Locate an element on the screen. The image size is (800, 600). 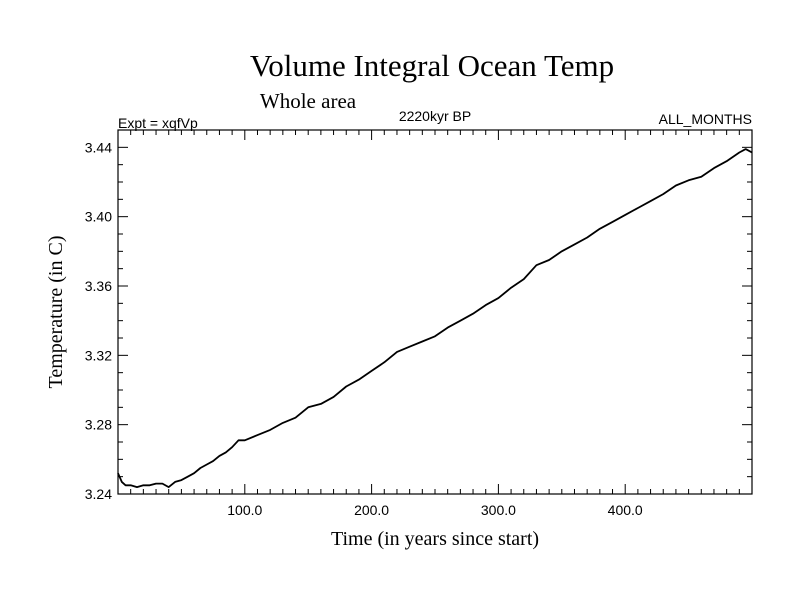
y-tick-label: 3.36 is located at coordinates (98, 286).